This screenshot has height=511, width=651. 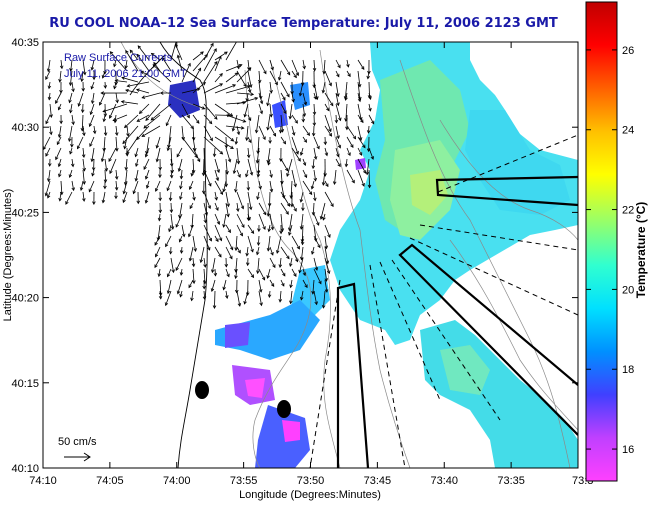 I want to click on y-tick-label: 40:20, so click(x=25, y=299).